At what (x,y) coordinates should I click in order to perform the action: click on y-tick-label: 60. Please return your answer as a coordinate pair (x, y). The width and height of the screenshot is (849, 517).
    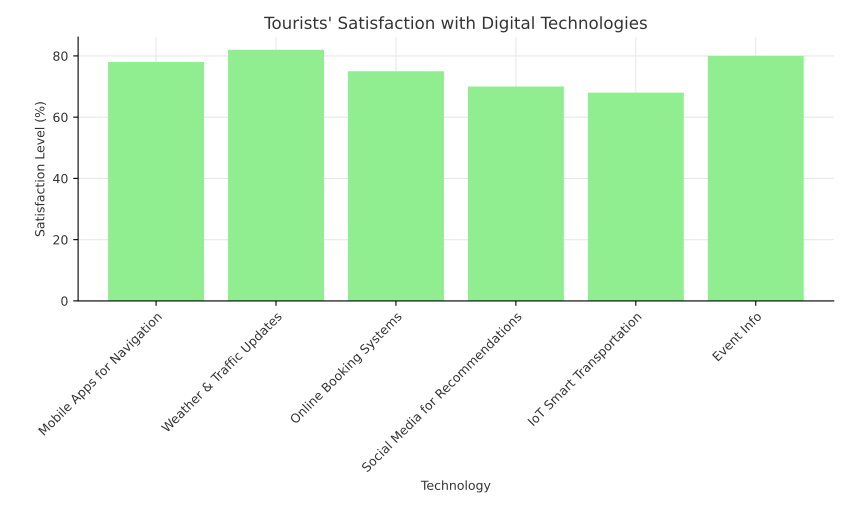
    Looking at the image, I should click on (60, 117).